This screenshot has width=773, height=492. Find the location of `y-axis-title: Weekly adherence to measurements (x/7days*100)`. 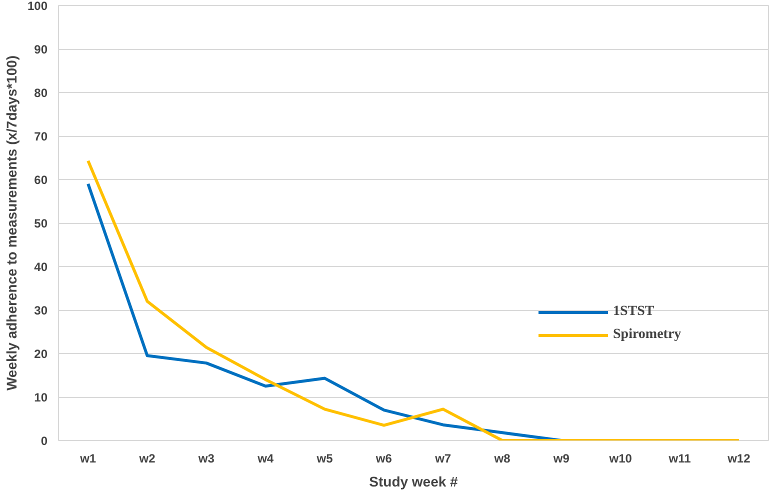

y-axis-title: Weekly adherence to measurements (x/7days*100) is located at coordinates (11, 223).